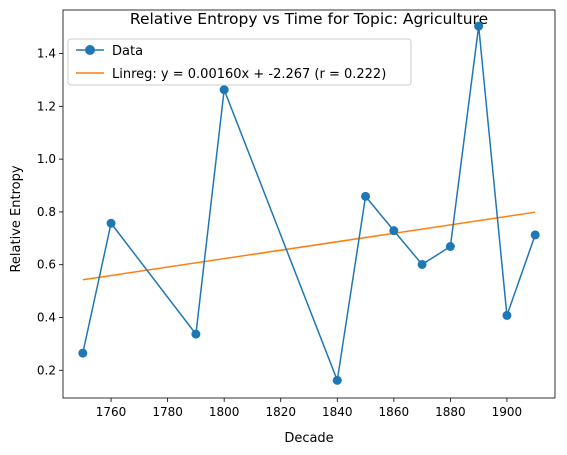 Image resolution: width=567 pixels, height=455 pixels. What do you see at coordinates (46, 54) in the screenshot?
I see `y-tick-label: 1.4` at bounding box center [46, 54].